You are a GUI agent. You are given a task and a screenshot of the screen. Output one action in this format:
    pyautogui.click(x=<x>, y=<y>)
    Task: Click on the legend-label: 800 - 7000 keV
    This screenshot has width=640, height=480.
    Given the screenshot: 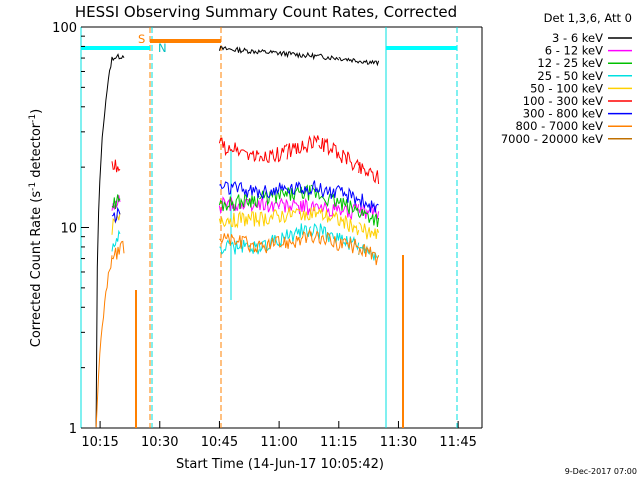 What is the action you would take?
    pyautogui.click(x=559, y=126)
    